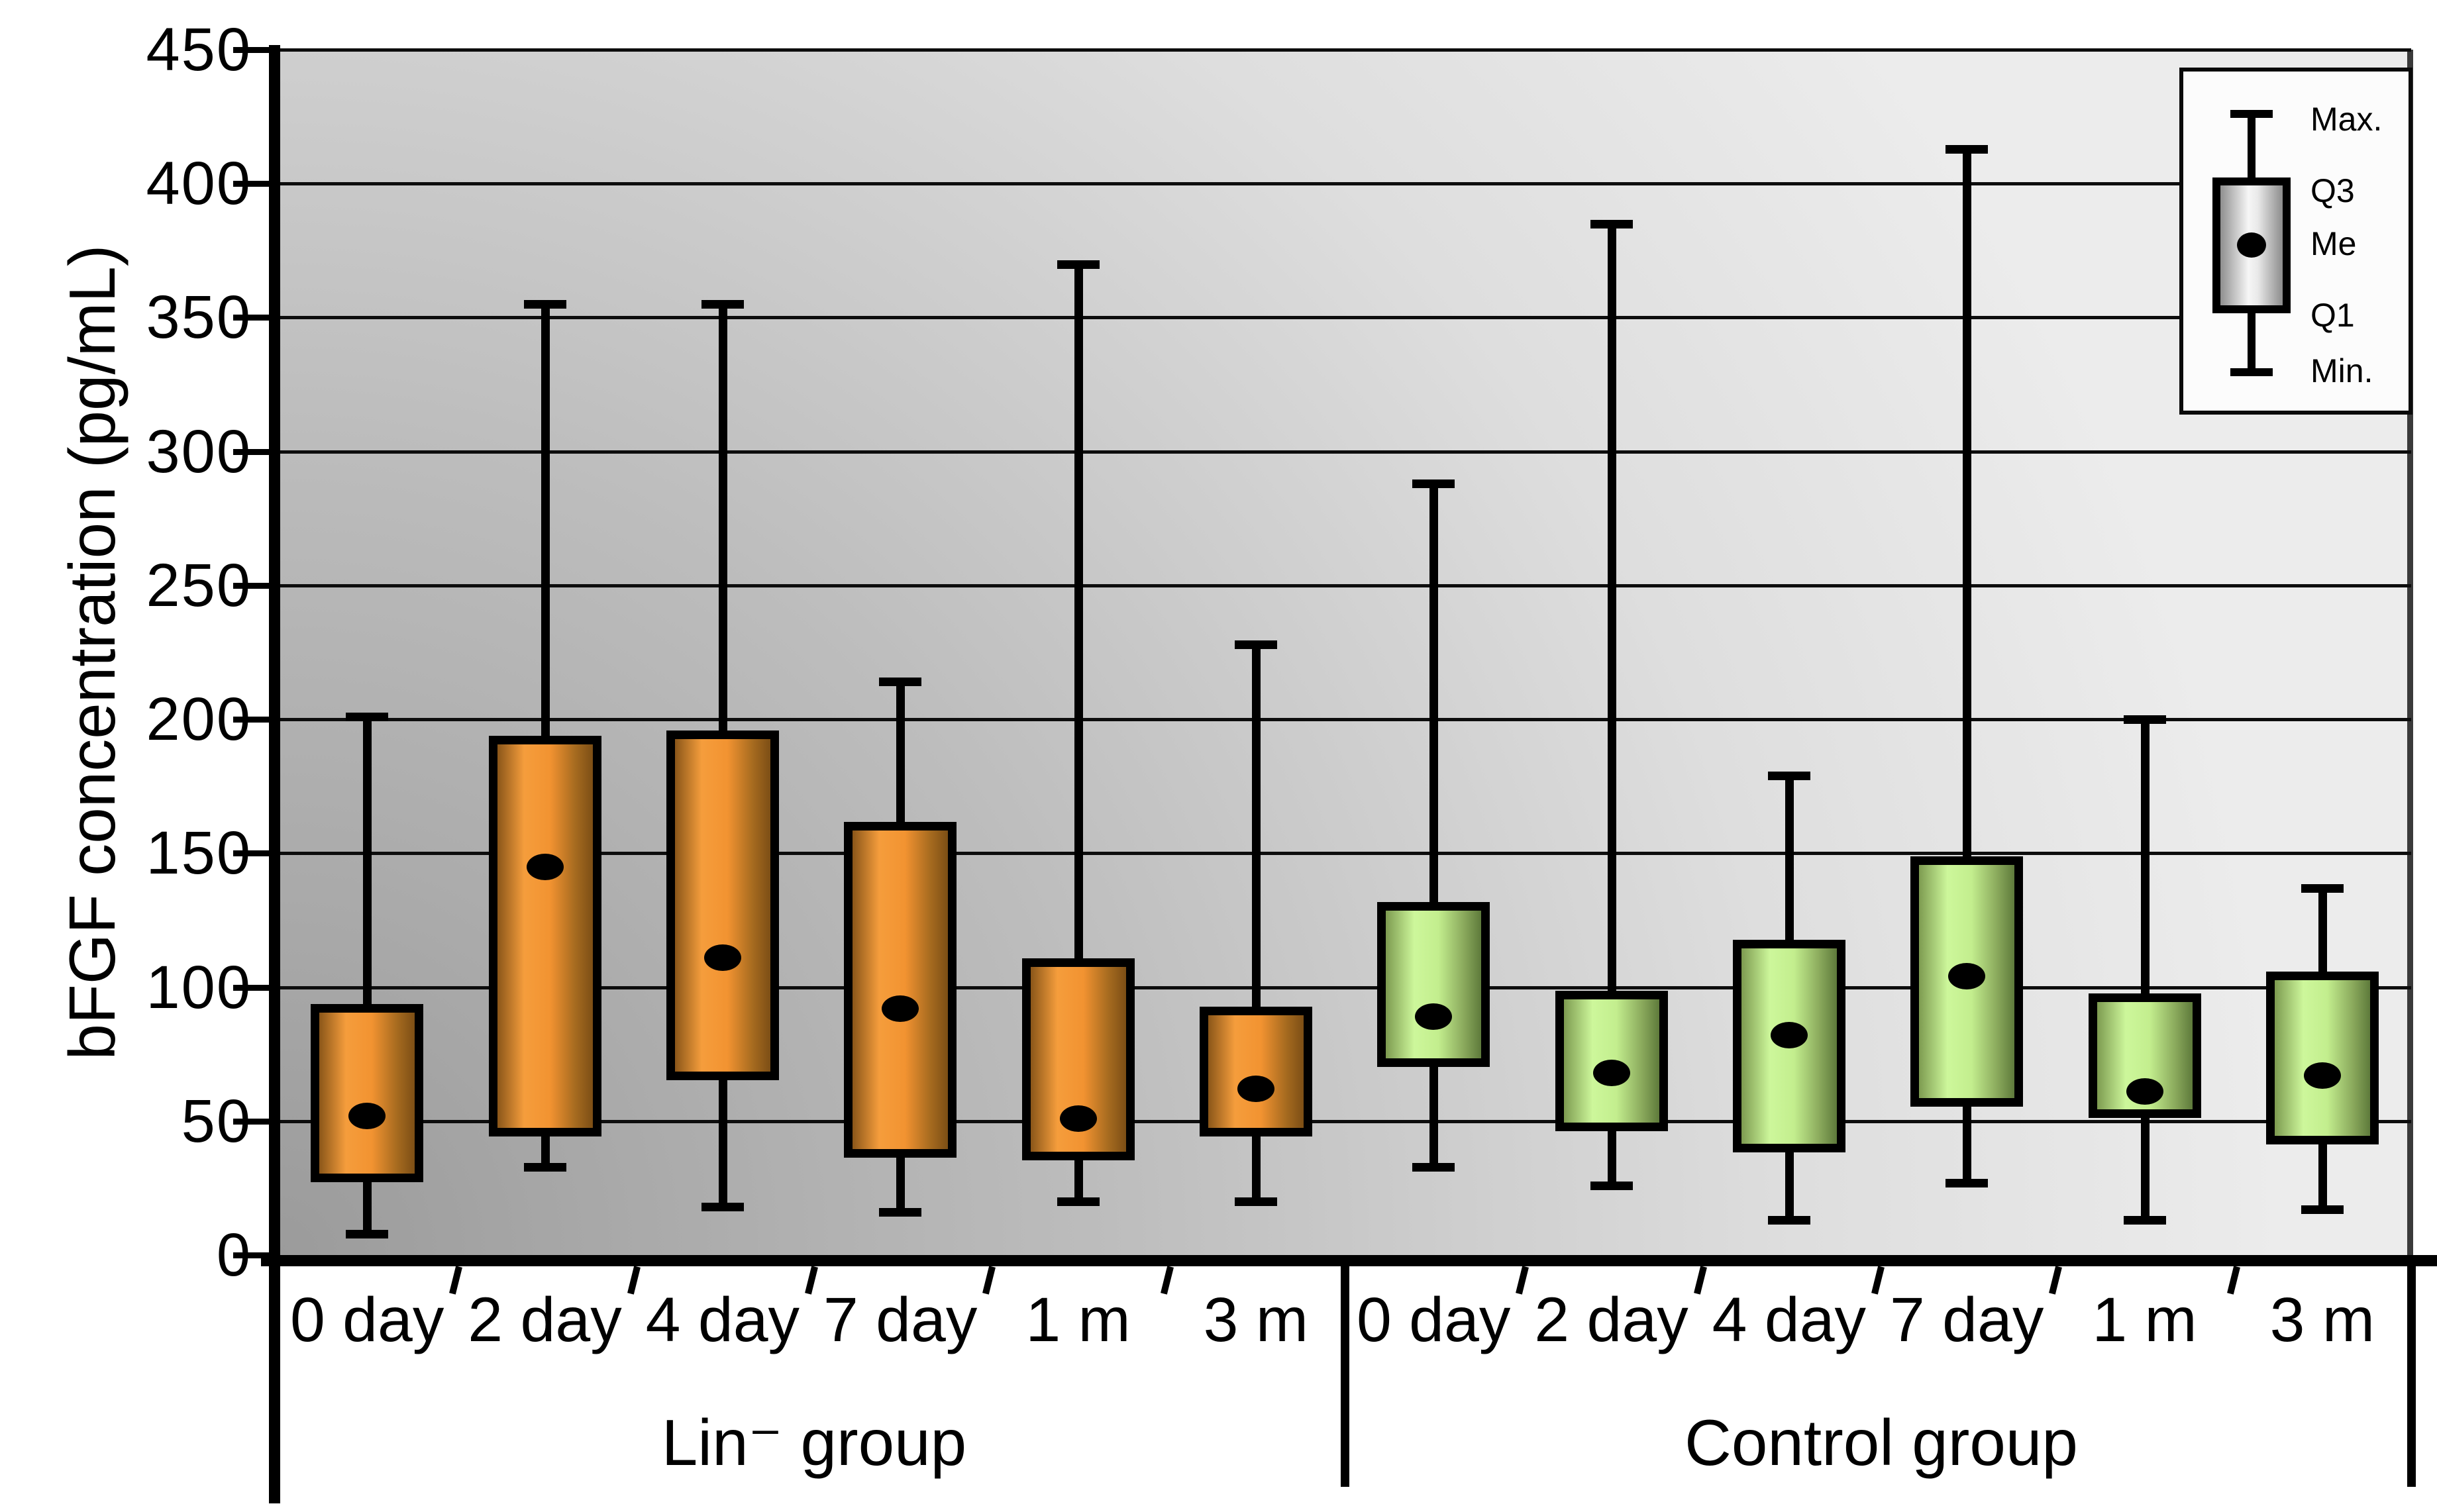  What do you see at coordinates (216, 1121) in the screenshot?
I see `y-tick-label: 50` at bounding box center [216, 1121].